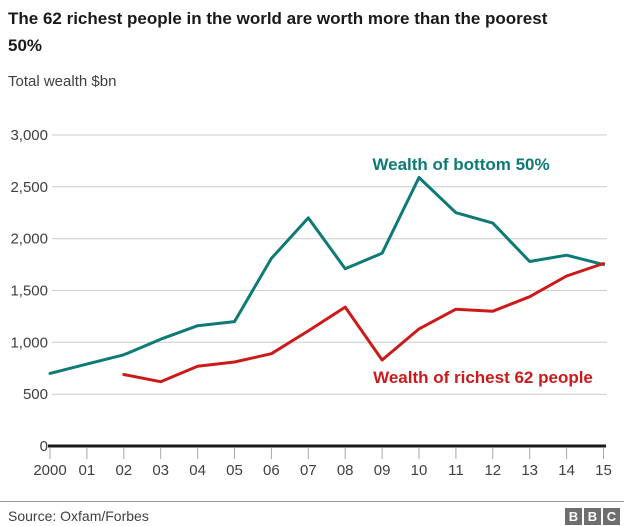 Image resolution: width=624 pixels, height=526 pixels. Describe the element at coordinates (87, 470) in the screenshot. I see `x-axis-tick-label: 01` at that location.